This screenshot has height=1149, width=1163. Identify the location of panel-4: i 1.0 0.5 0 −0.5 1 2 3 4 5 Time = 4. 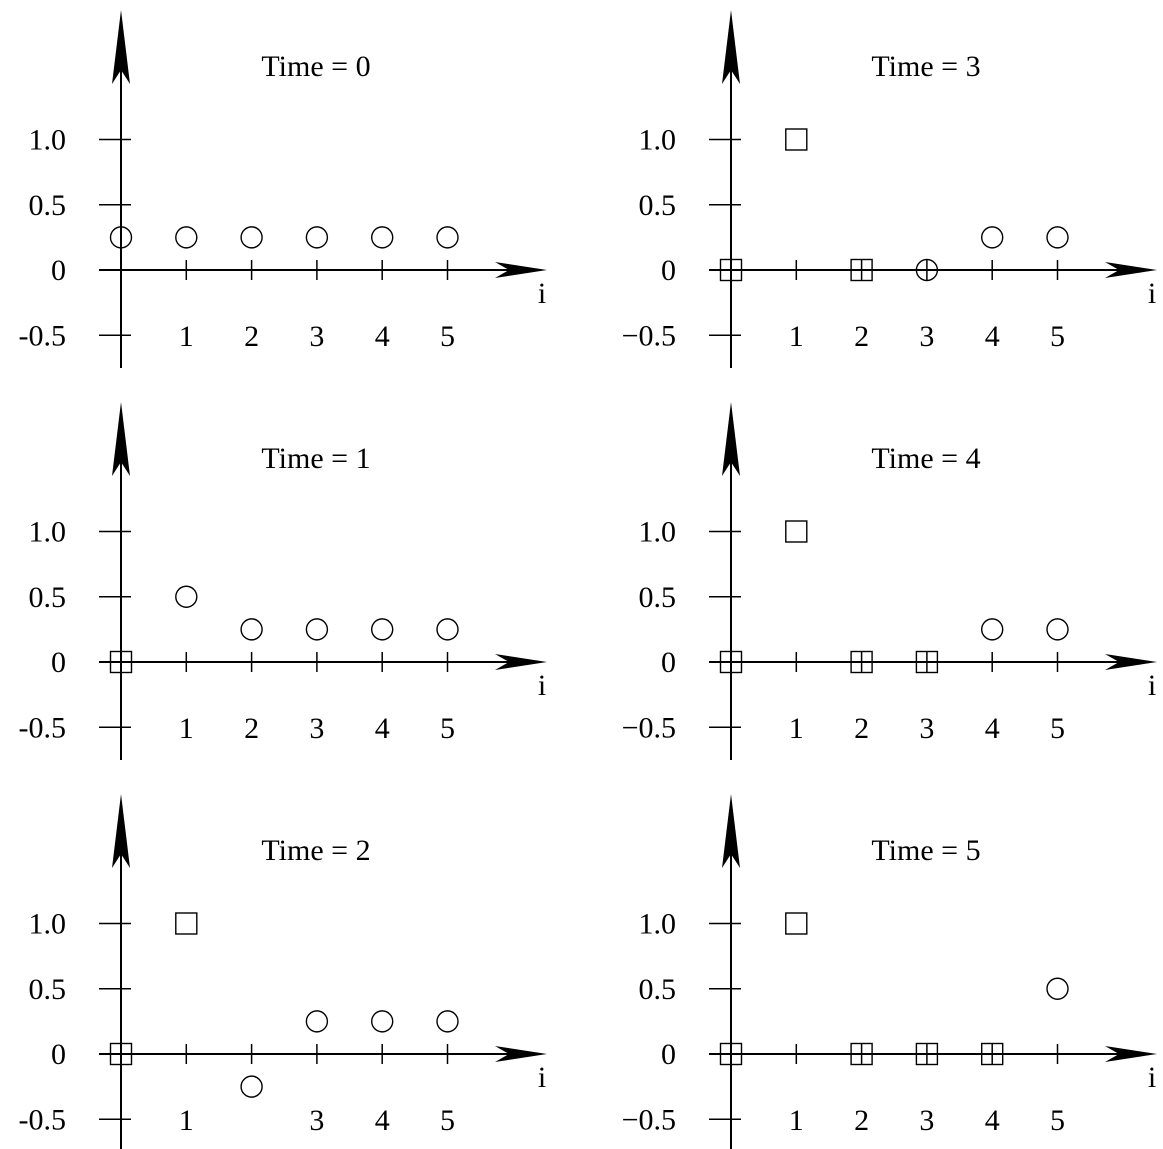
(889, 581).